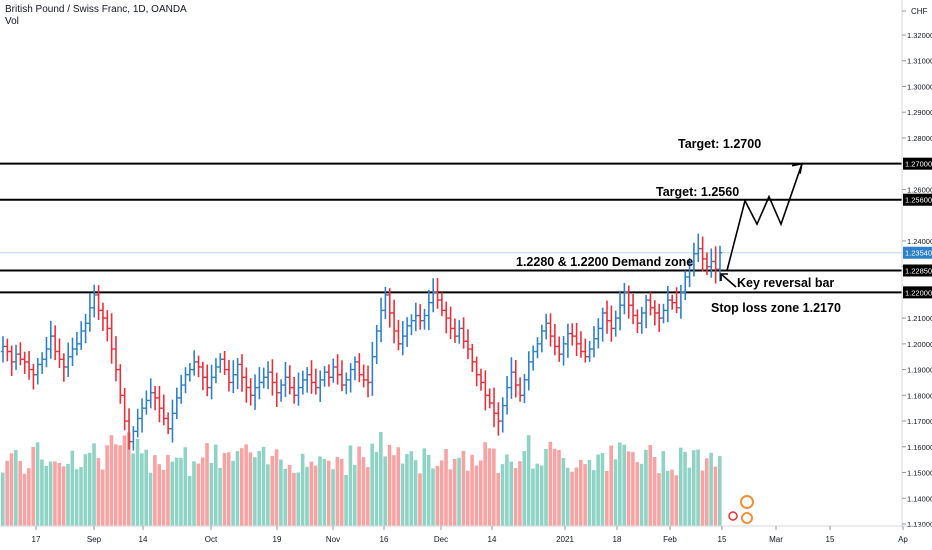 This screenshot has width=932, height=550. Describe the element at coordinates (919, 138) in the screenshot. I see `y-tick-label: 1.28000` at that location.